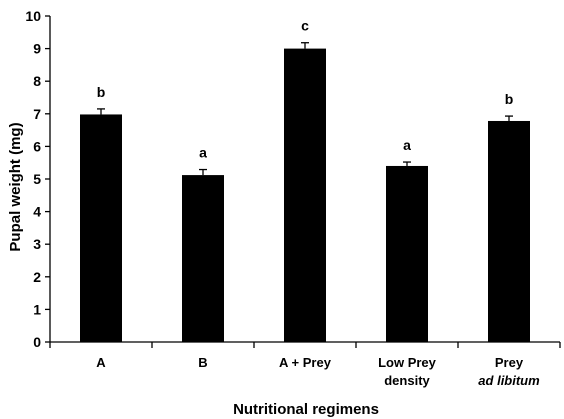  I want to click on y-tick-label: 1, so click(37, 309).